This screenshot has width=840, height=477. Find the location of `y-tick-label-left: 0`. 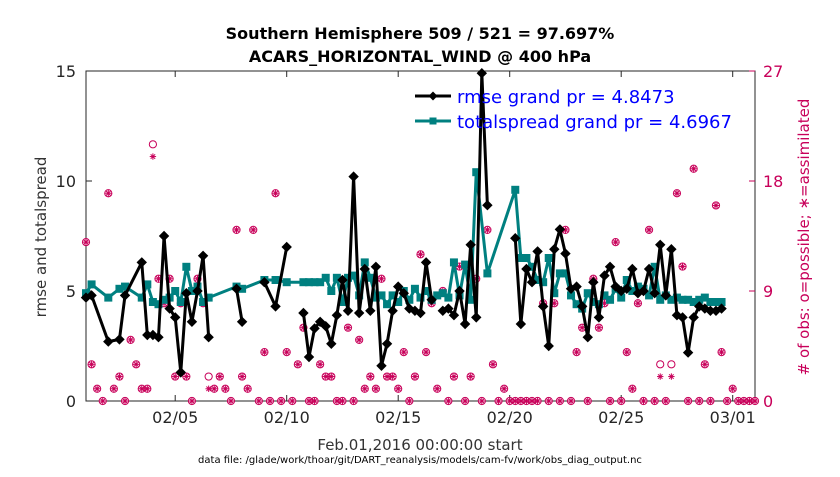

y-tick-label-left: 0 is located at coordinates (71, 401).